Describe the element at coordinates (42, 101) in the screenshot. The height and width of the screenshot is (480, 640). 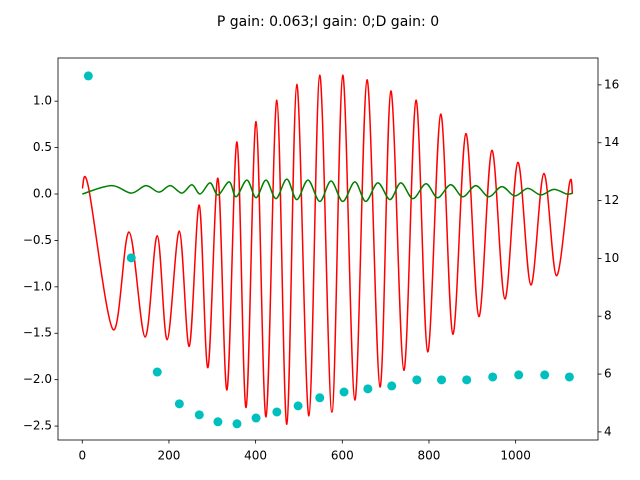
I see `y-tick-label: 1.0` at that location.